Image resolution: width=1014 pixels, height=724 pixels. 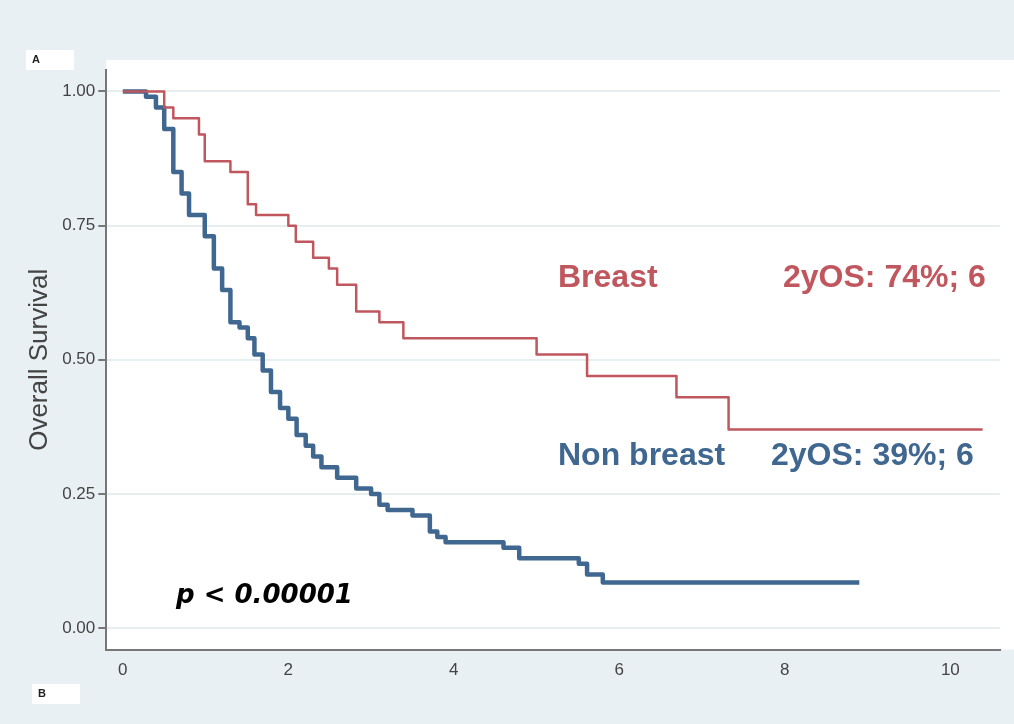 What do you see at coordinates (36, 59) in the screenshot?
I see `text: A` at bounding box center [36, 59].